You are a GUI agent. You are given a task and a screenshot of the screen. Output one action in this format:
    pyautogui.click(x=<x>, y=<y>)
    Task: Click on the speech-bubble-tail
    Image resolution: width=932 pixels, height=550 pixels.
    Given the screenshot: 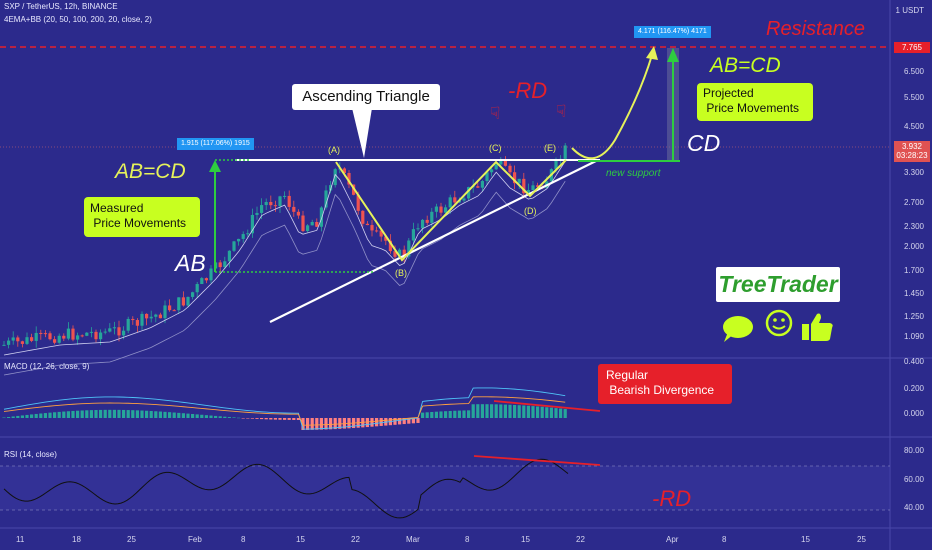 What is the action you would take?
    pyautogui.click(x=729, y=337)
    